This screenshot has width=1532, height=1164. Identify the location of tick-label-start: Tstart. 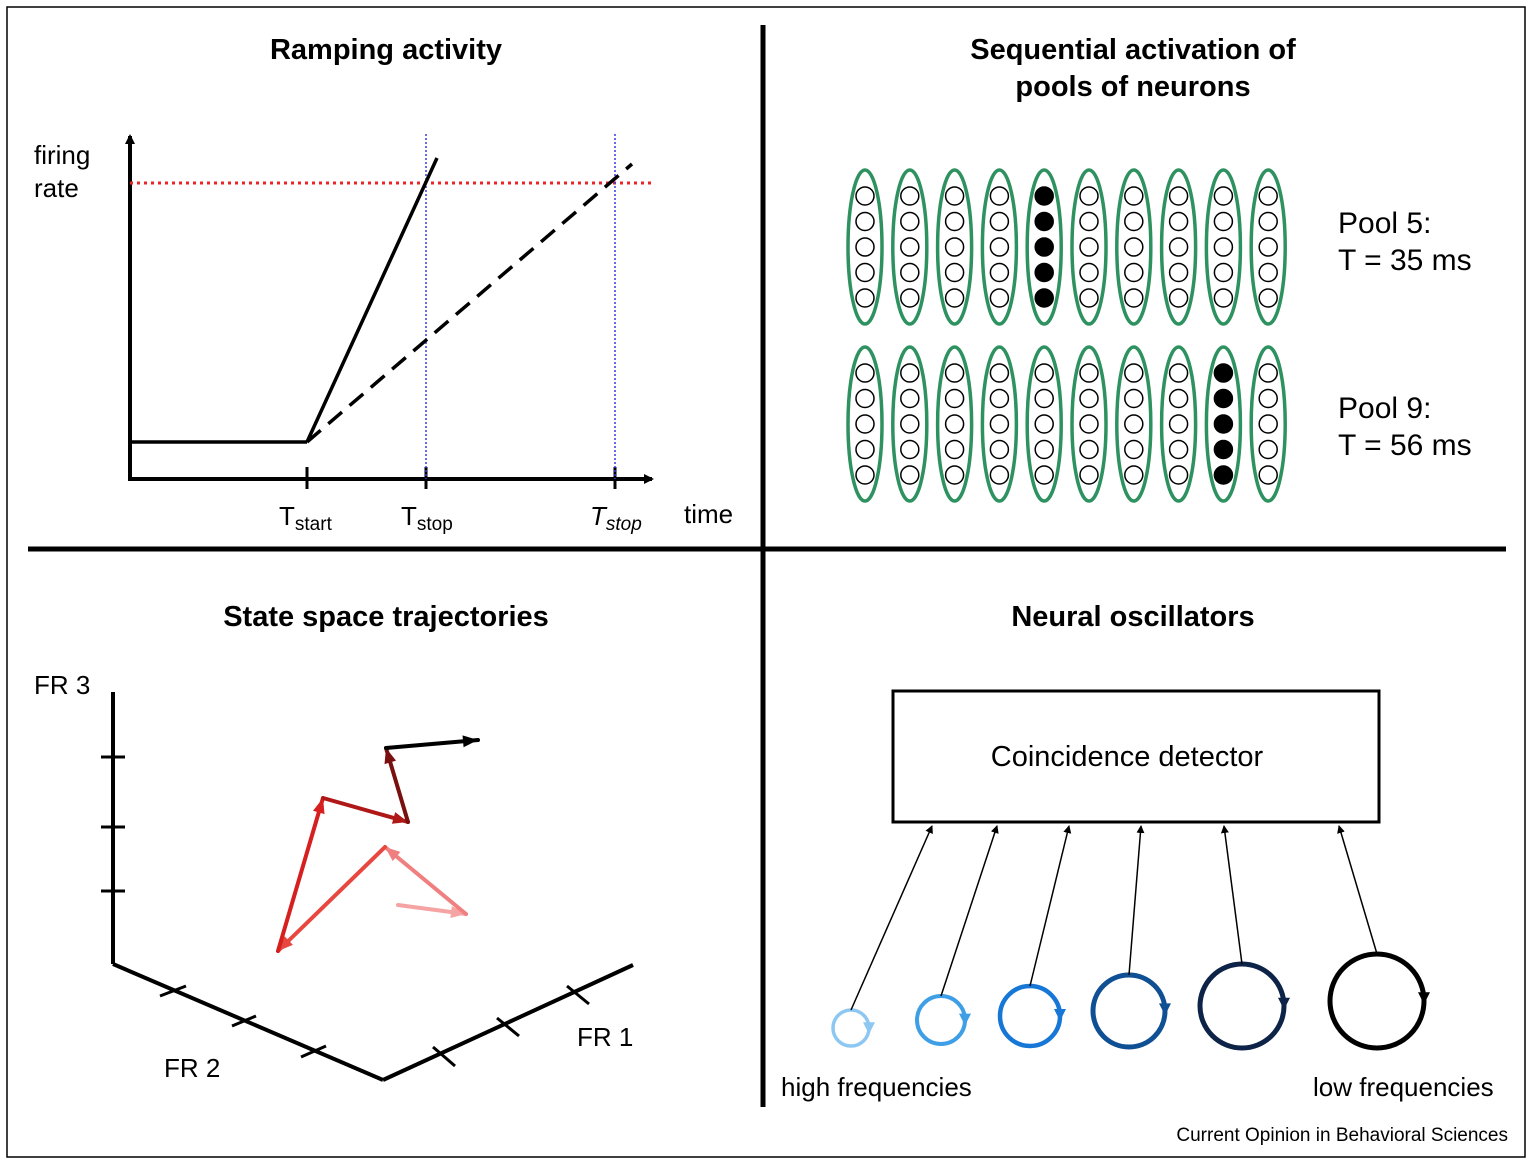
(306, 518).